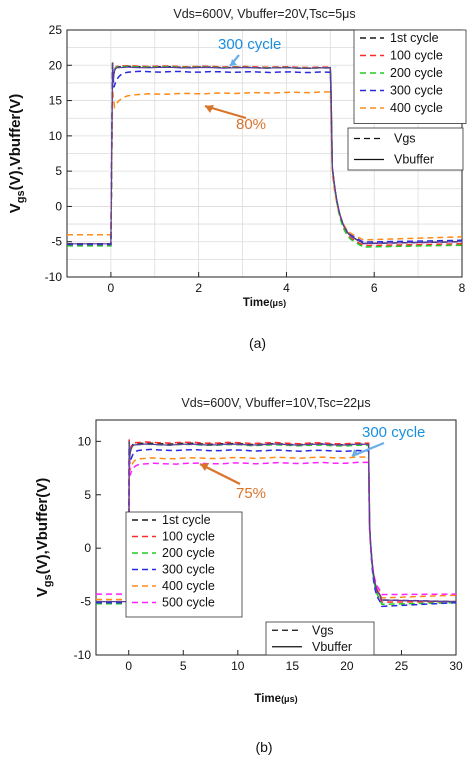  What do you see at coordinates (293, 666) in the screenshot?
I see `x-tick-label: 15` at bounding box center [293, 666].